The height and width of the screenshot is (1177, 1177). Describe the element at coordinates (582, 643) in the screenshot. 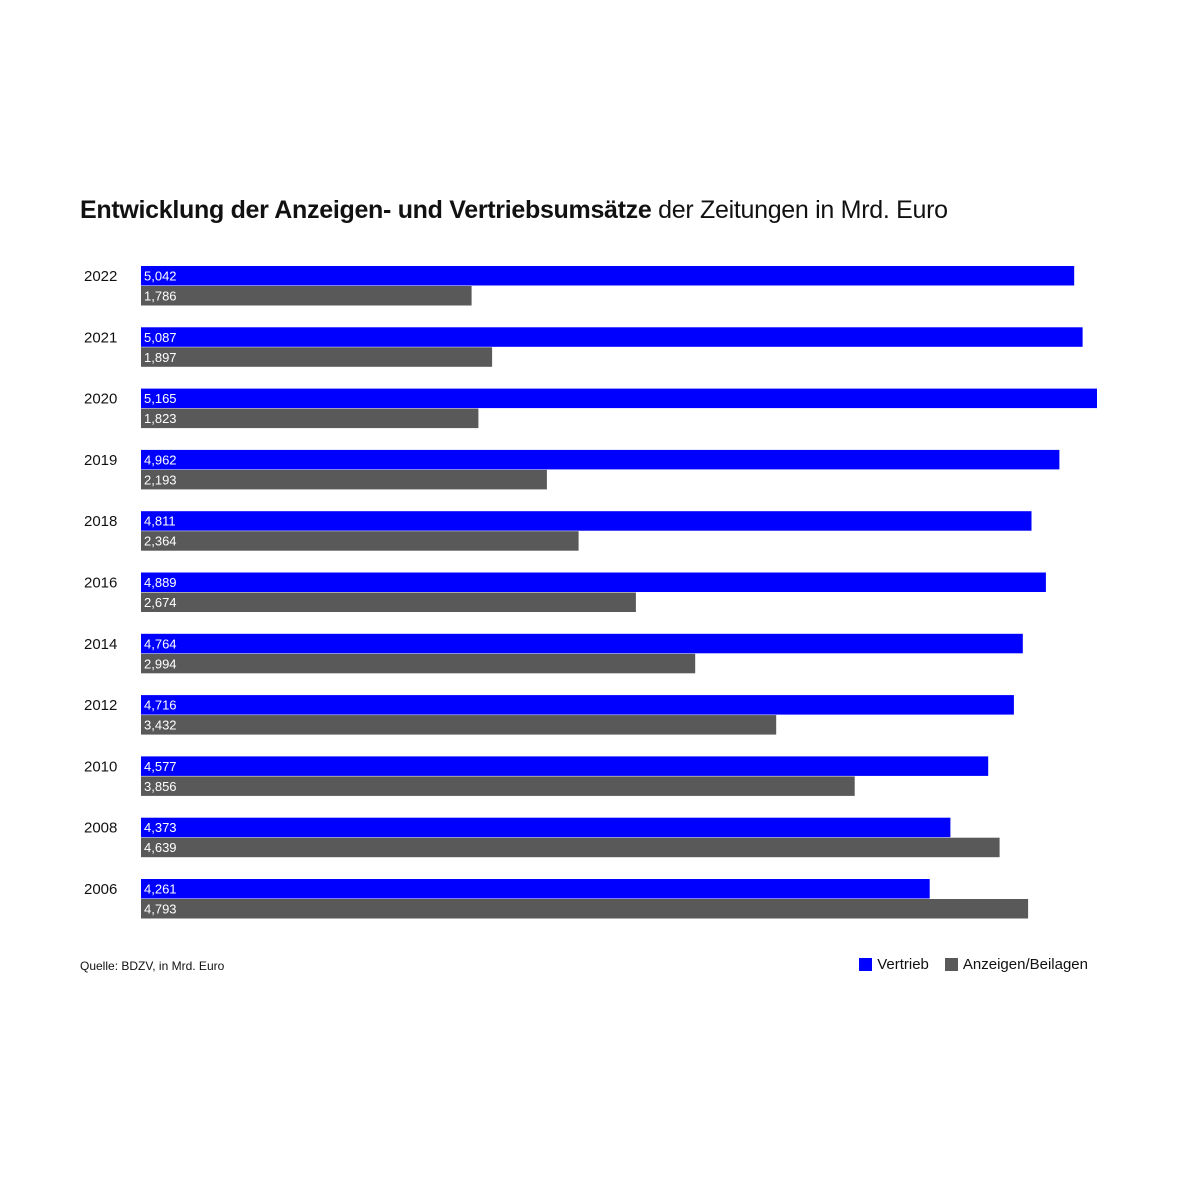

I see `bar-vertrieb-2014` at that location.